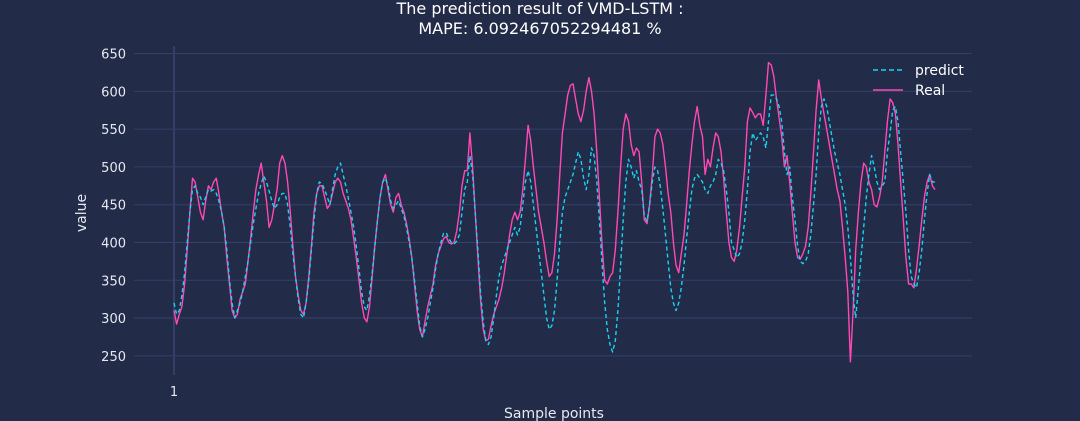  What do you see at coordinates (918, 81) in the screenshot?
I see `legend: predict Real` at bounding box center [918, 81].